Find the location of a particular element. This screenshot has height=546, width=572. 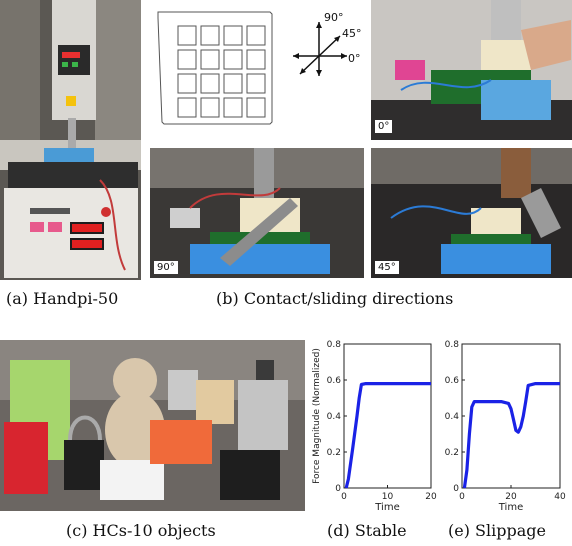

direction-diagram-panel: 90° 45° 0° is located at coordinates (258, 70).